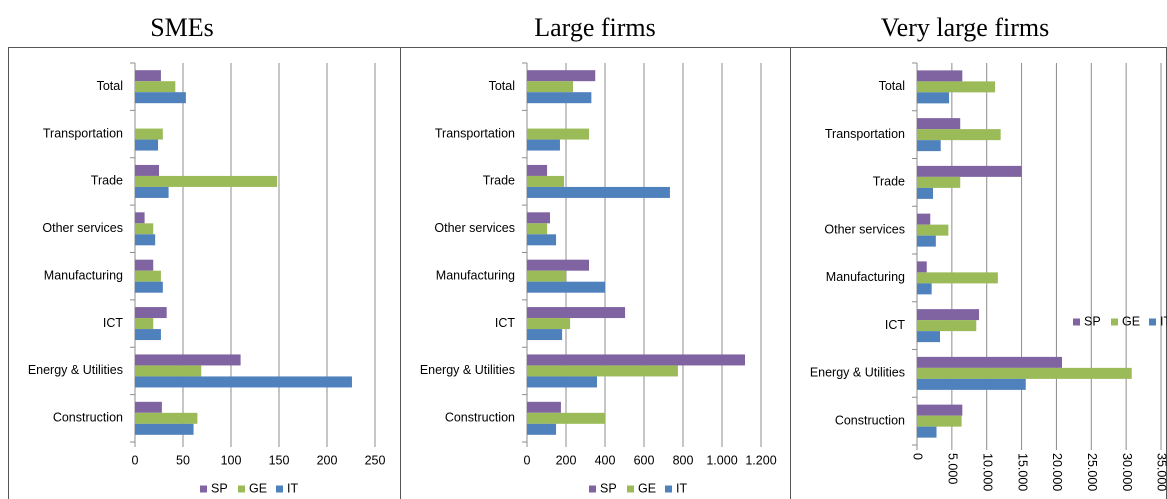 The width and height of the screenshot is (1167, 499). Describe the element at coordinates (475, 275) in the screenshot. I see `y-tick-label: Manufacturing` at that location.